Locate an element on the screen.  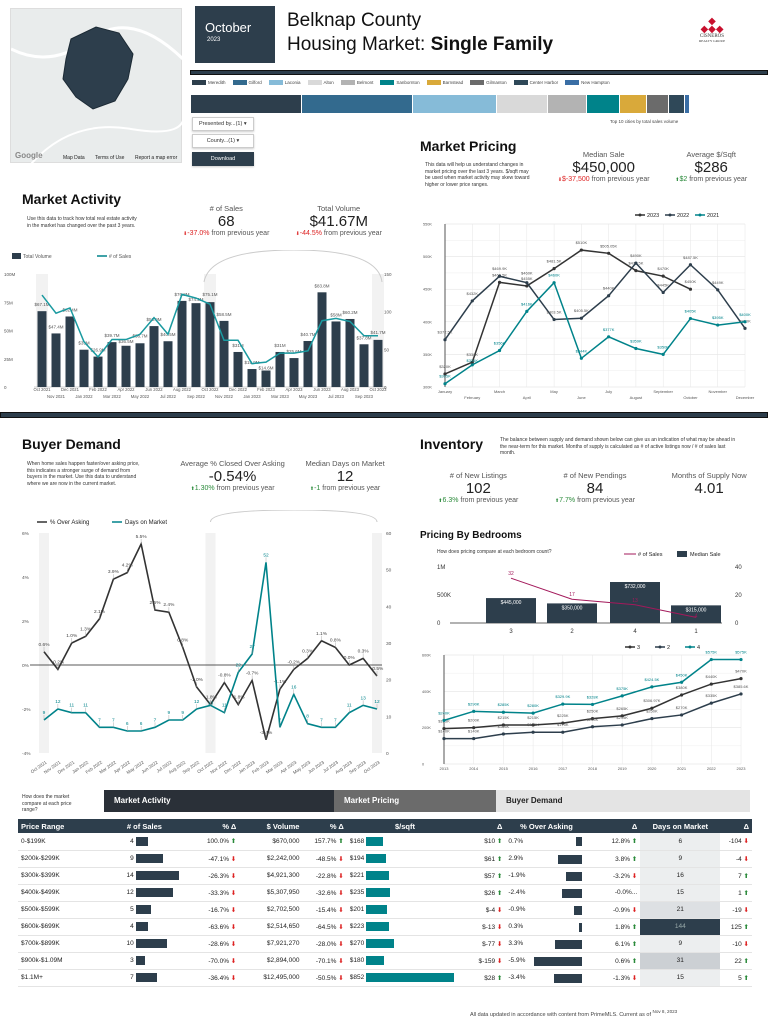
legend-swatch-volume is located at coordinates (16, 256).